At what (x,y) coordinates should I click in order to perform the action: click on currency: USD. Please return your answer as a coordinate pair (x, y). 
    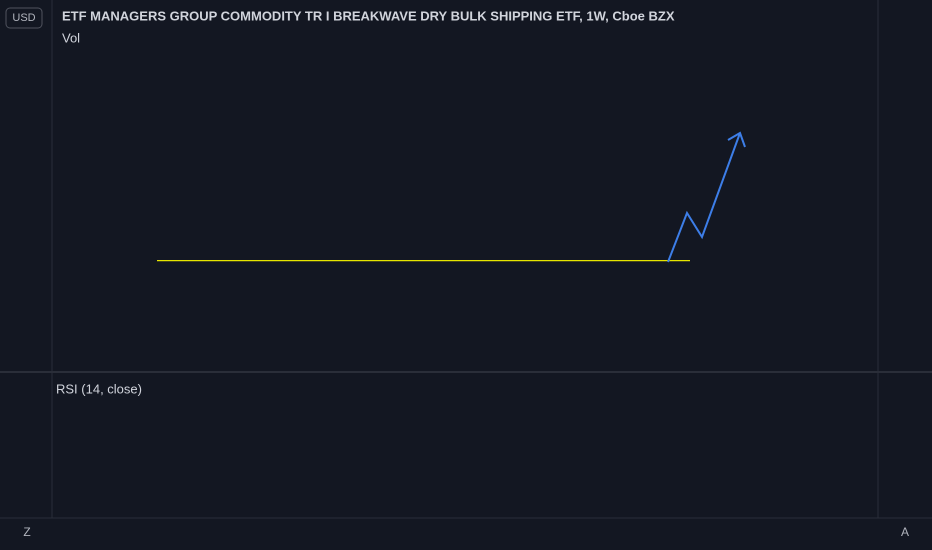
    Looking at the image, I should click on (23, 18).